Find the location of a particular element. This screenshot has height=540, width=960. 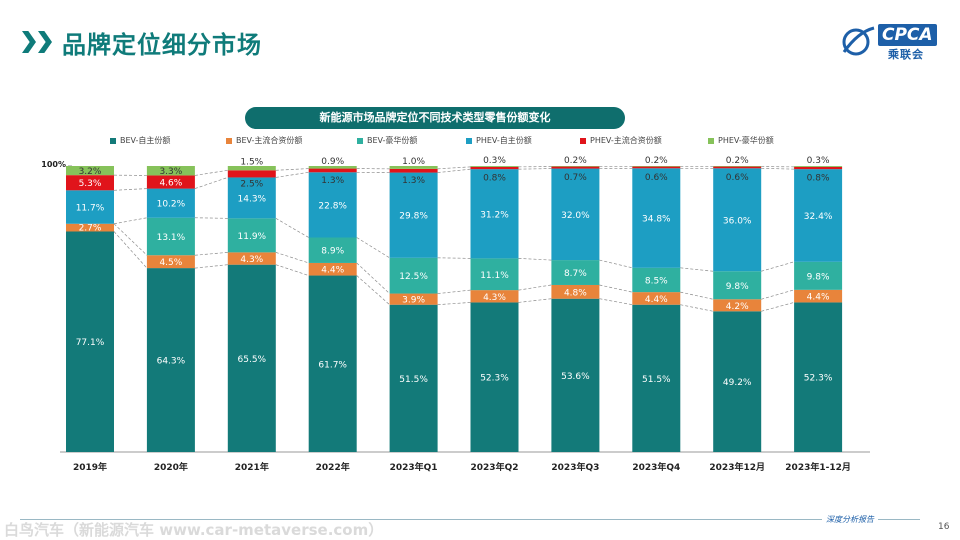

data-label: 53.6% is located at coordinates (575, 377).